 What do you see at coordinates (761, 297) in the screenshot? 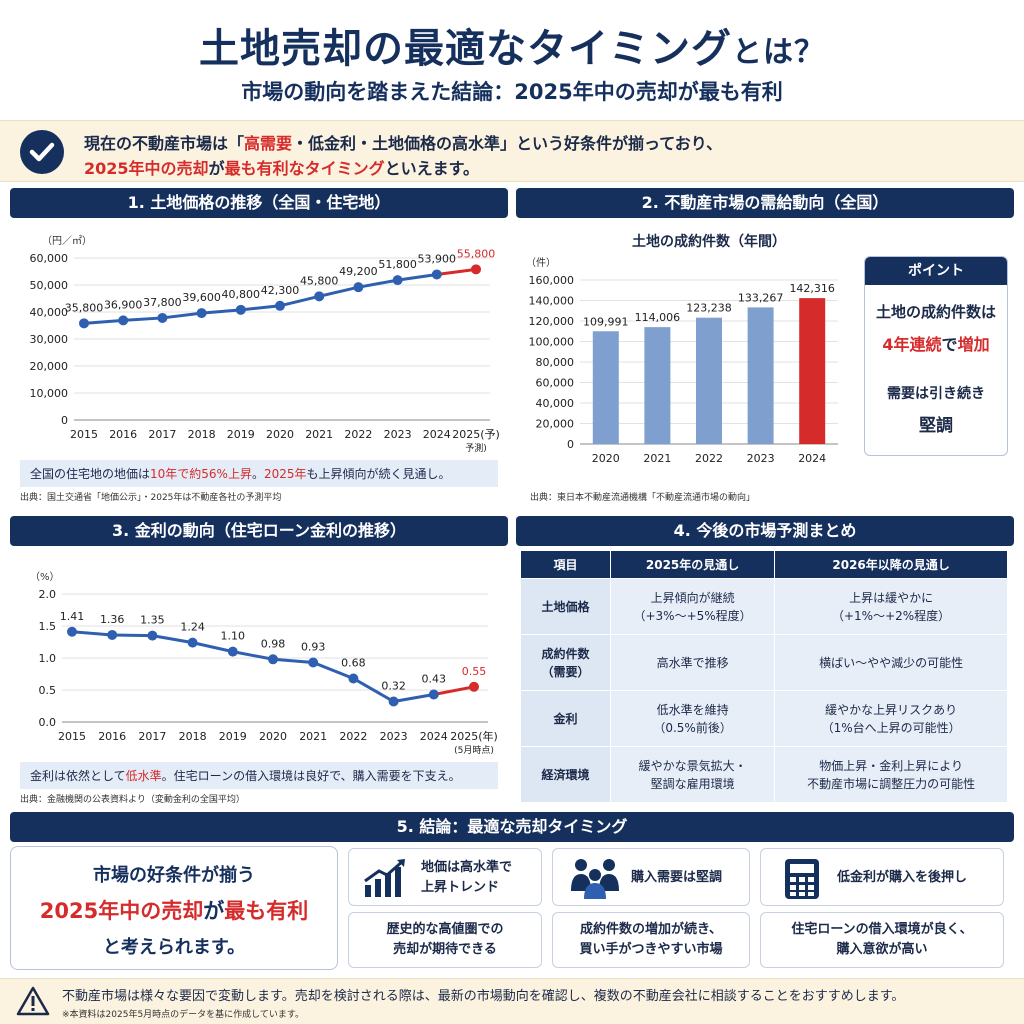
I see `data-label: 133,267` at bounding box center [761, 297].